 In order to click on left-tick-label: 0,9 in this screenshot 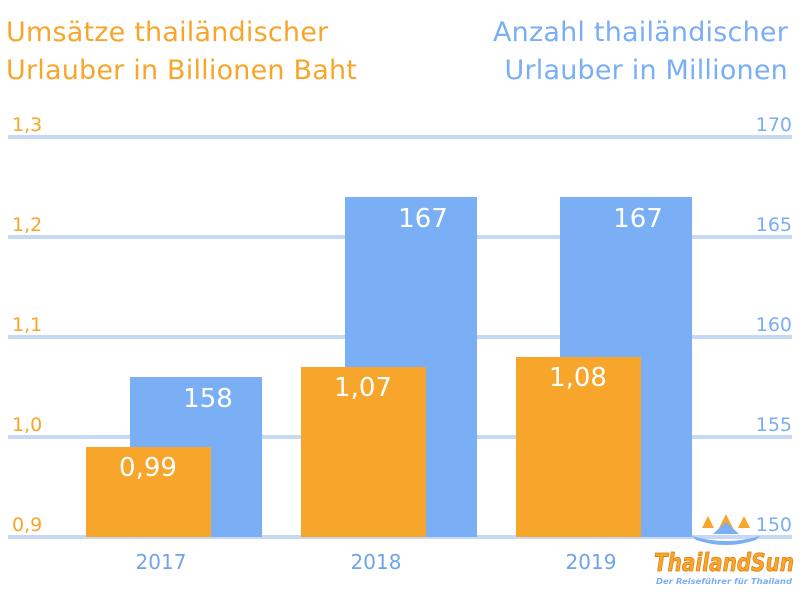, I will do `click(27, 525)`.